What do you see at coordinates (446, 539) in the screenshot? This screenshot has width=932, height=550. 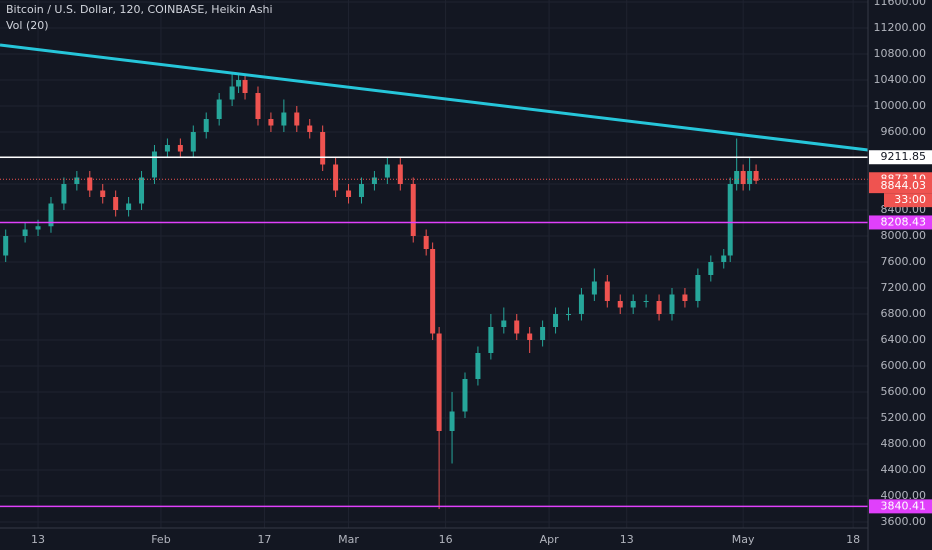 I see `x-tick-label: 16` at bounding box center [446, 539].